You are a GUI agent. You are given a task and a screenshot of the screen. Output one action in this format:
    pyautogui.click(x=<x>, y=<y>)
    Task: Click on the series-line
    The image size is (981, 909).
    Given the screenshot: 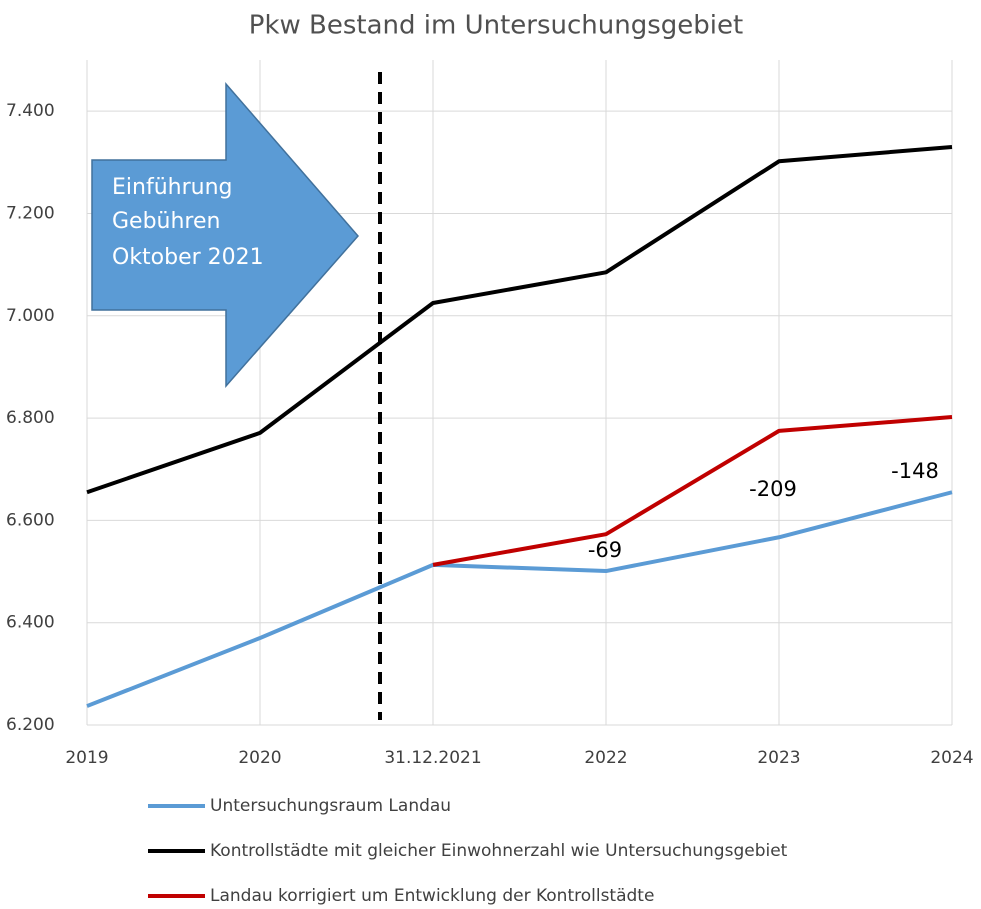 What is the action you would take?
    pyautogui.click(x=692, y=491)
    